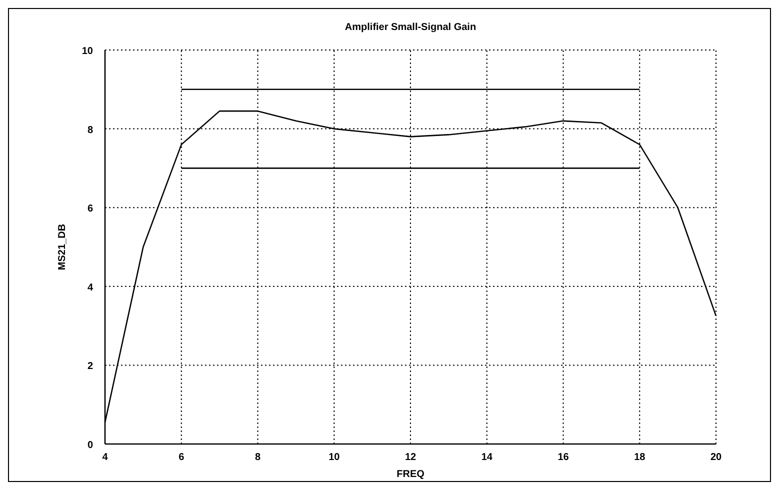 Image resolution: width=779 pixels, height=490 pixels. Describe the element at coordinates (640, 457) in the screenshot. I see `x-tick-label: 18` at that location.